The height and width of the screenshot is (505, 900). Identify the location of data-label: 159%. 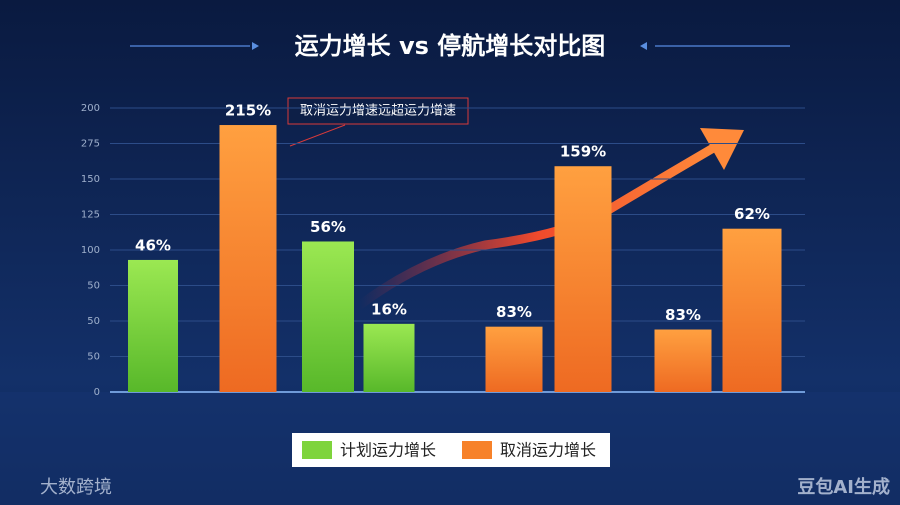
(583, 152).